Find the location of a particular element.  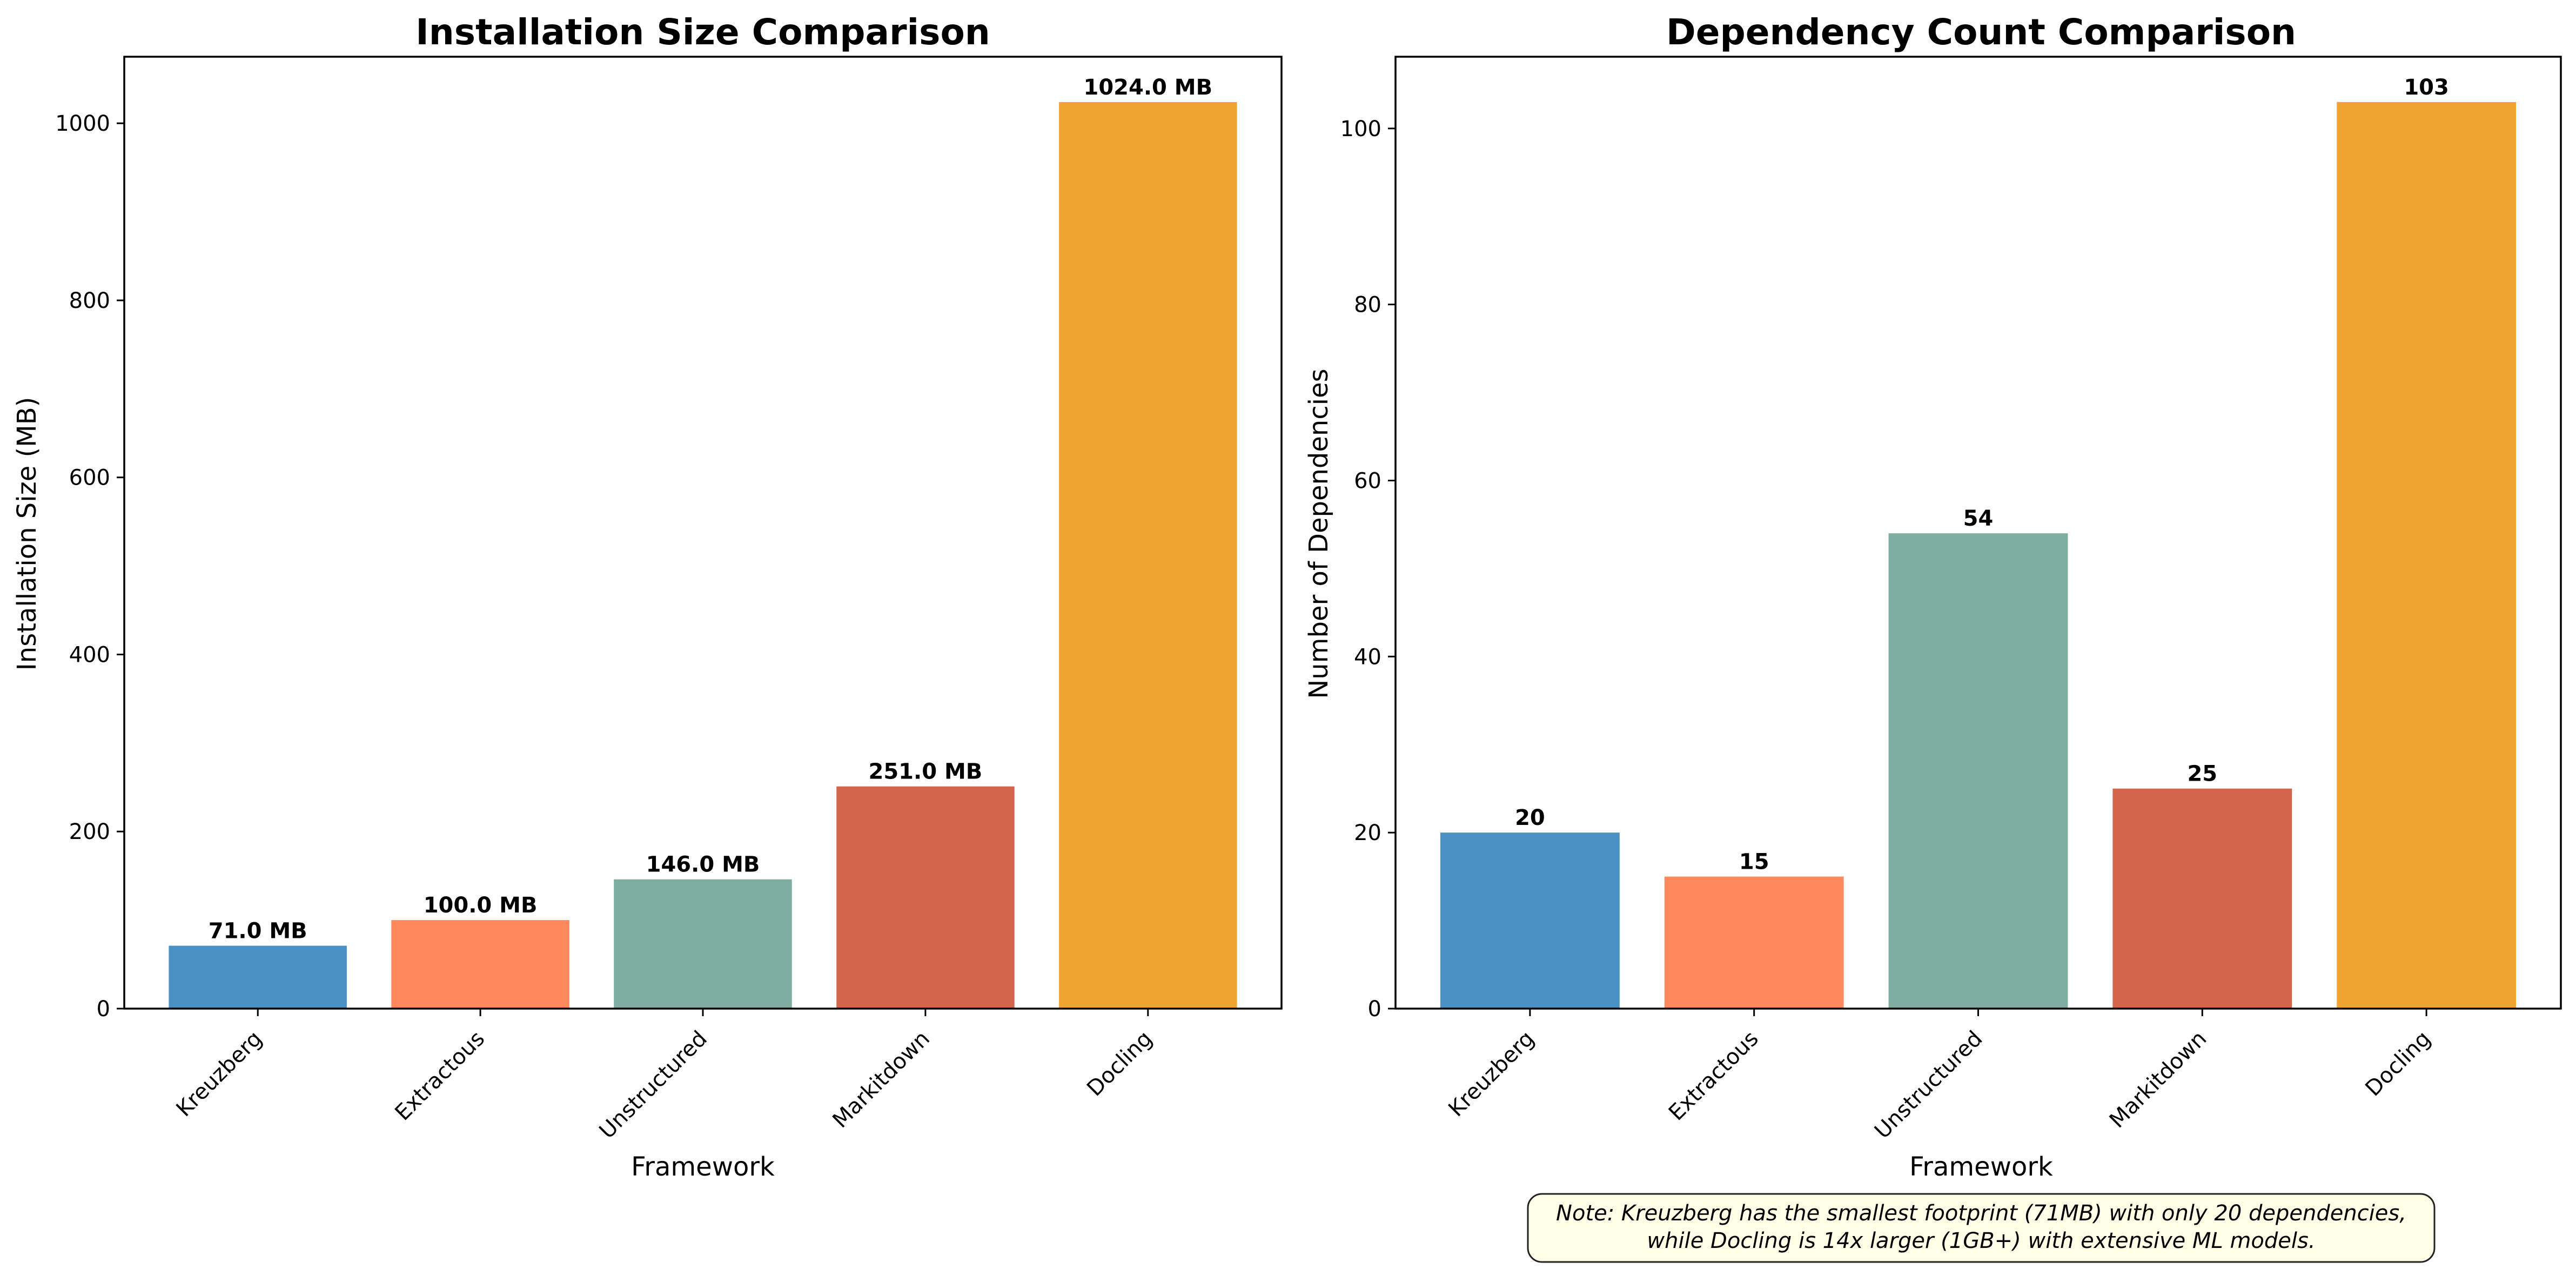

data-label: 15 is located at coordinates (1754, 862).